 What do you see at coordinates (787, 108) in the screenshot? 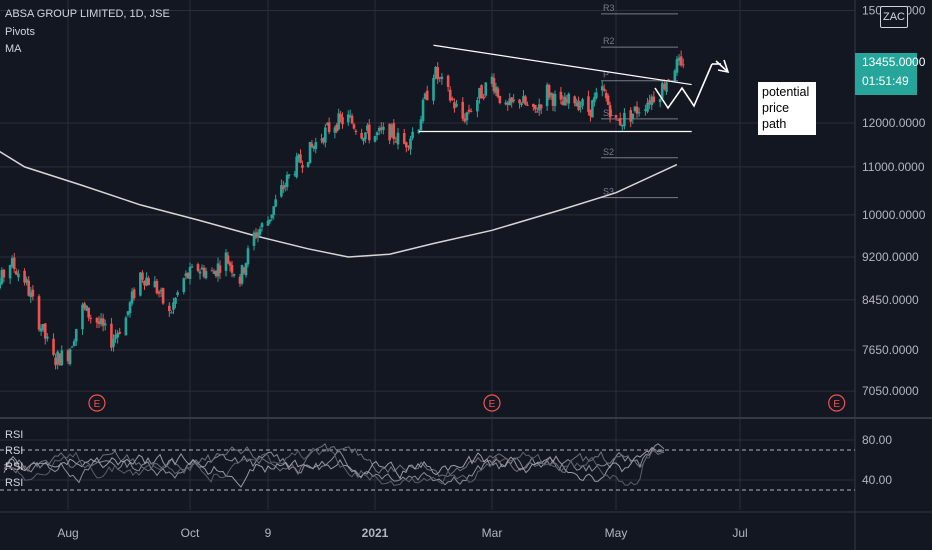
I see `annotation-note: potential price path` at bounding box center [787, 108].